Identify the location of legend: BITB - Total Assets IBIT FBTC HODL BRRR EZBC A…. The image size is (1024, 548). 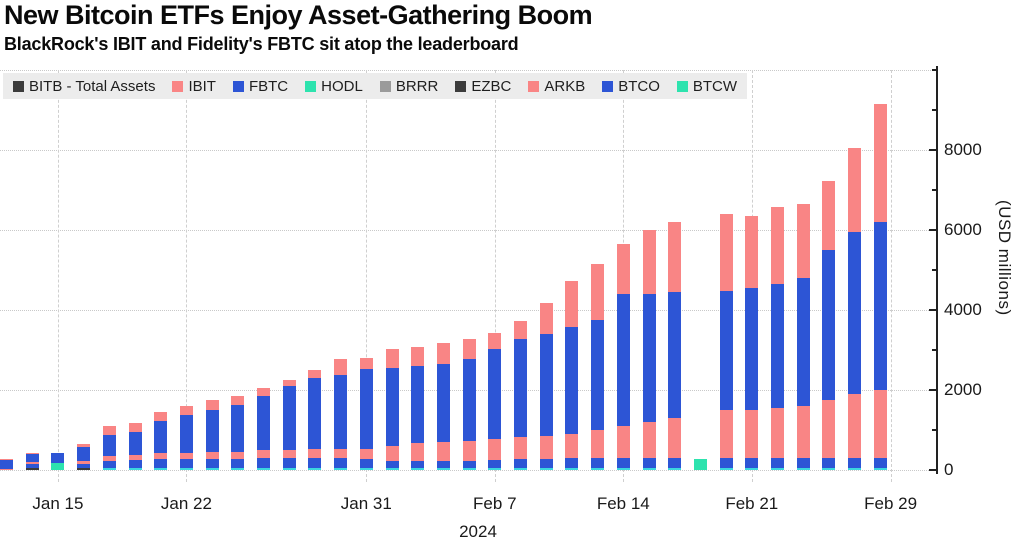
(375, 86).